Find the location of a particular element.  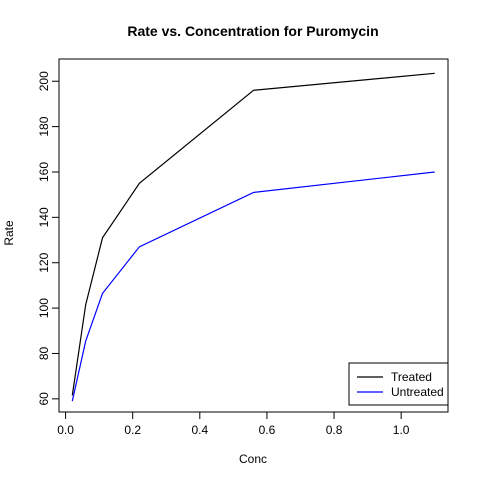

legend-label: Untreated is located at coordinates (417, 392).